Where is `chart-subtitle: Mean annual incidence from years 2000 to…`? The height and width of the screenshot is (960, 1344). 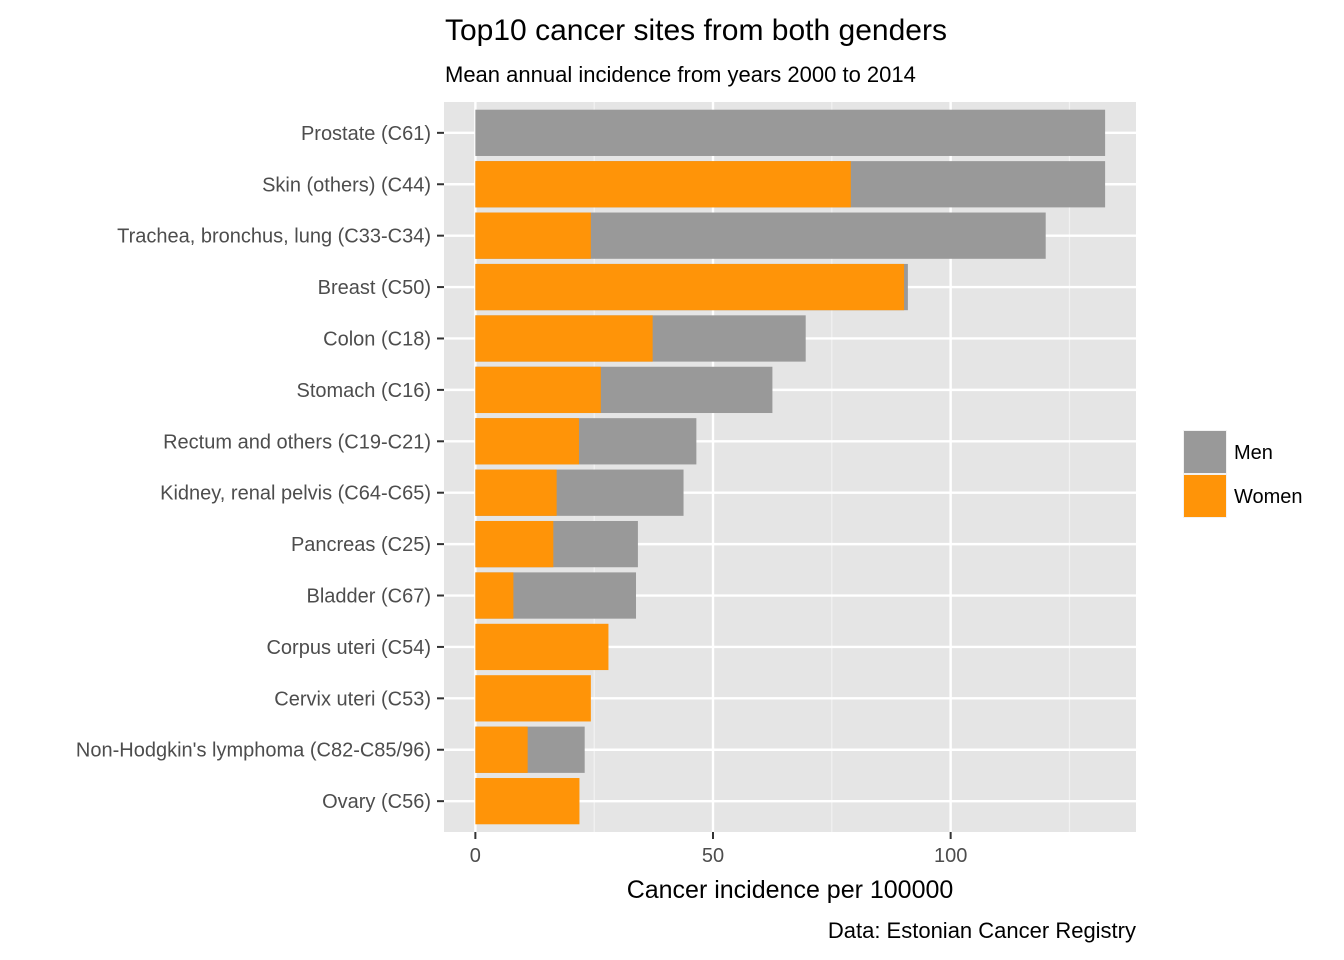 chart-subtitle: Mean annual incidence from years 2000 to… is located at coordinates (680, 74).